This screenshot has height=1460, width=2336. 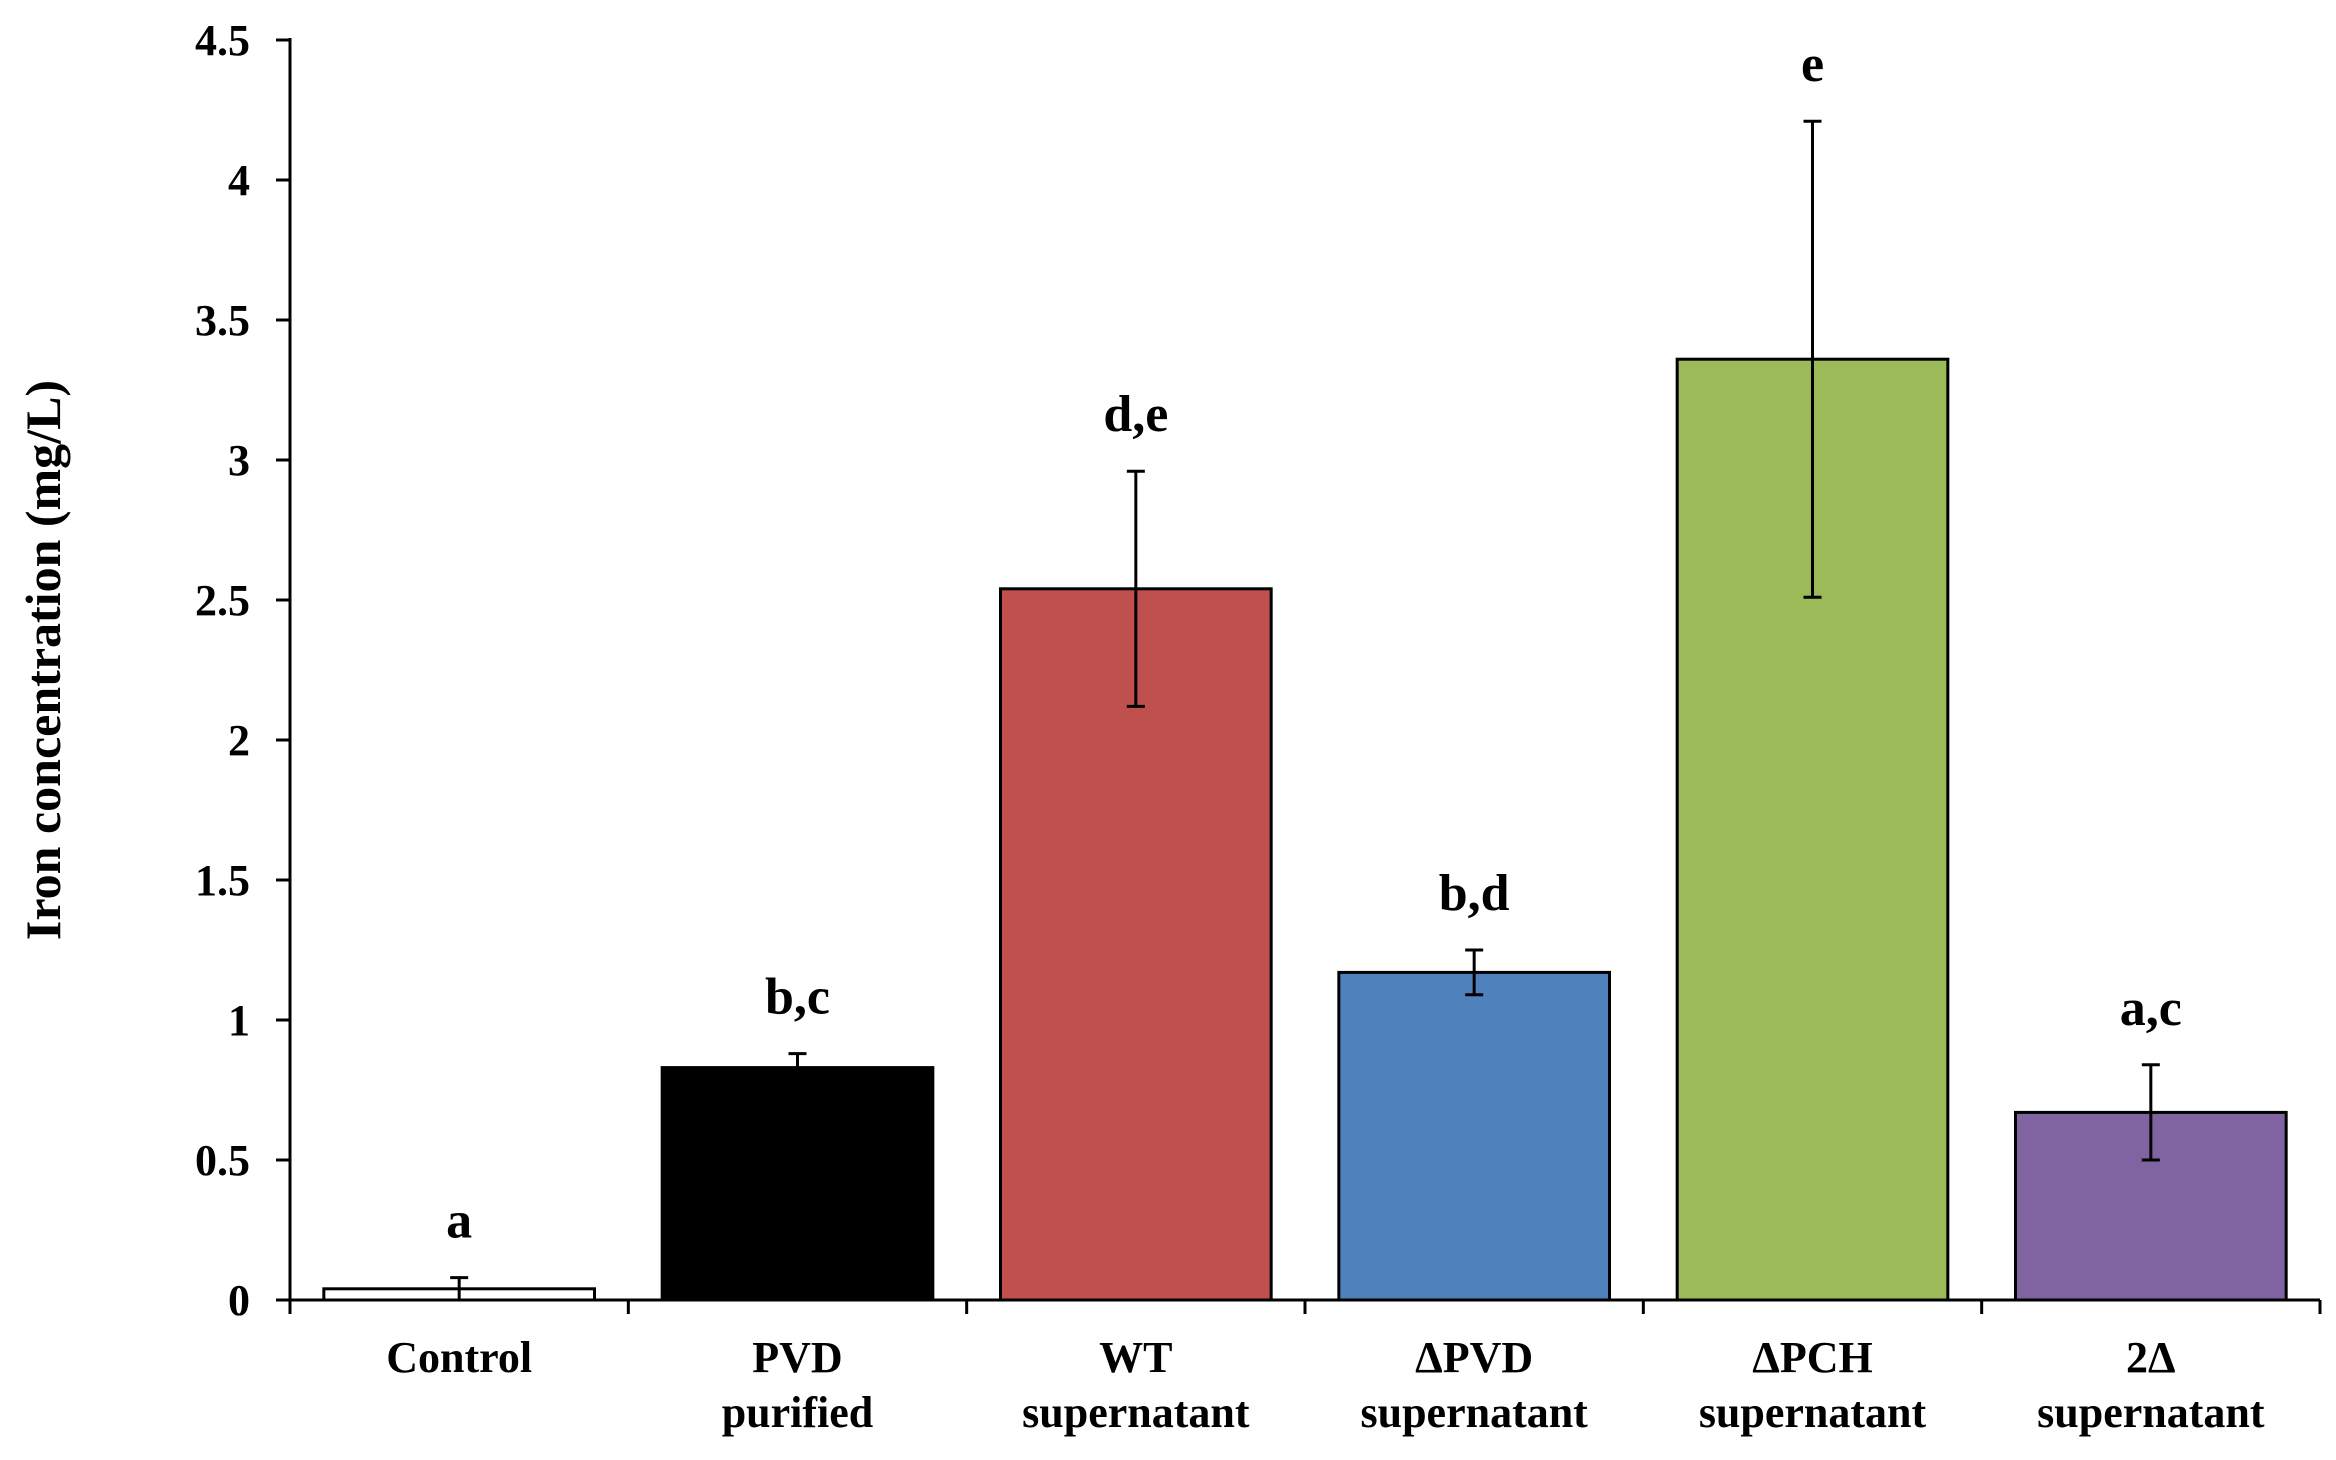 What do you see at coordinates (459, 1221) in the screenshot?
I see `significance-label: a` at bounding box center [459, 1221].